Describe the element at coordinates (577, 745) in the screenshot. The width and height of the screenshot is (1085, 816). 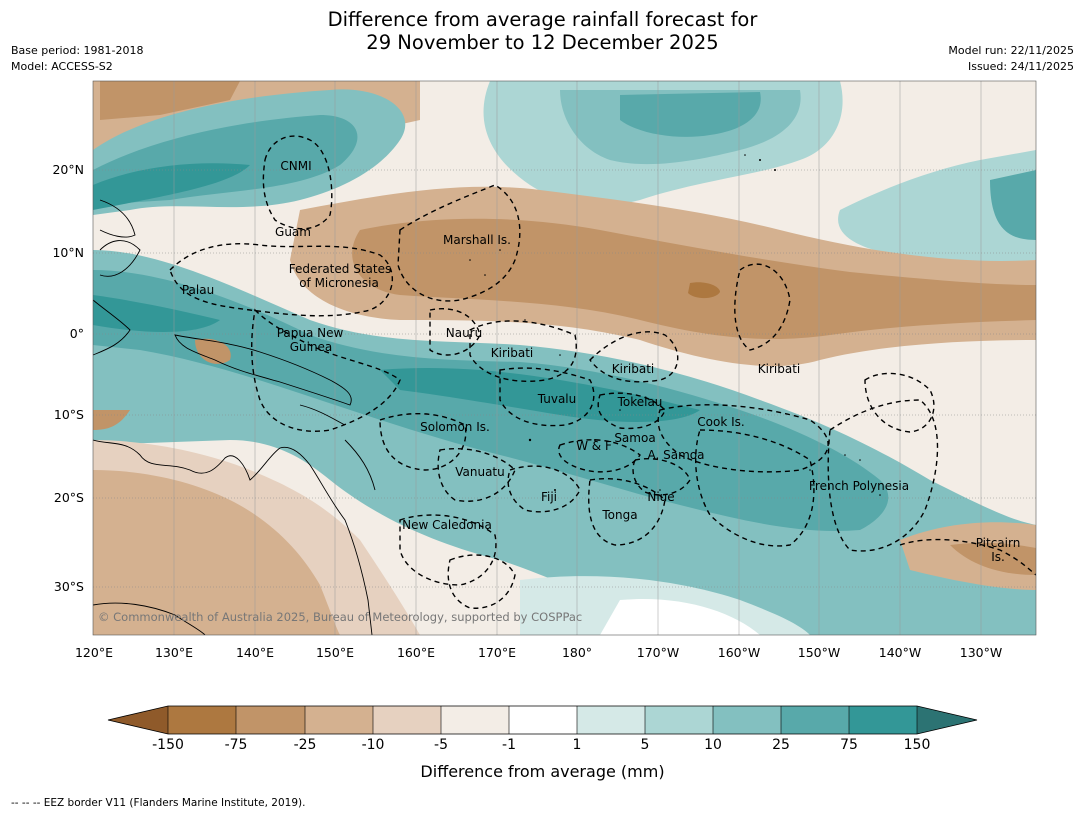
I see `colorbar-label: 1` at that location.